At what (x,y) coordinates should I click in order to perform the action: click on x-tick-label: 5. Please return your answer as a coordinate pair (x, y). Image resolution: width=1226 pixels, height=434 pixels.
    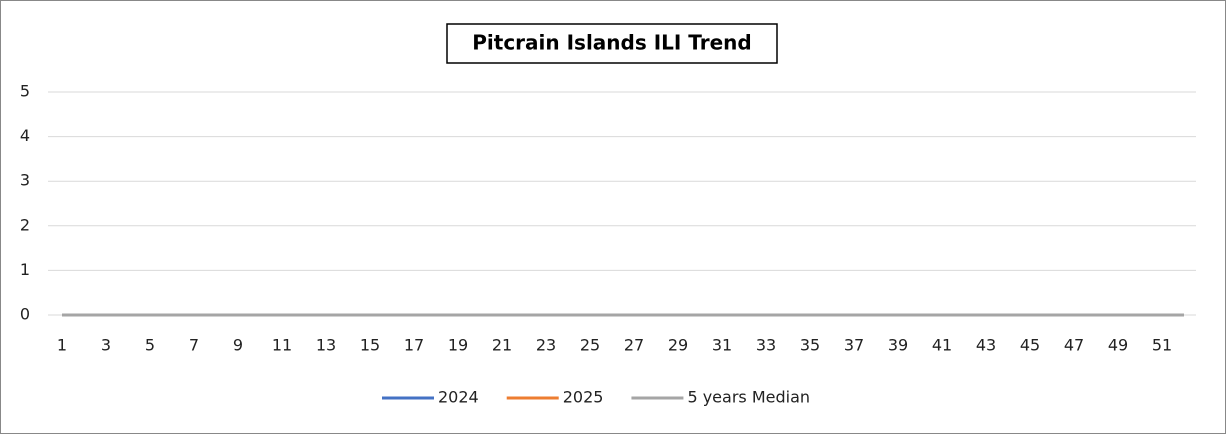
    Looking at the image, I should click on (150, 345).